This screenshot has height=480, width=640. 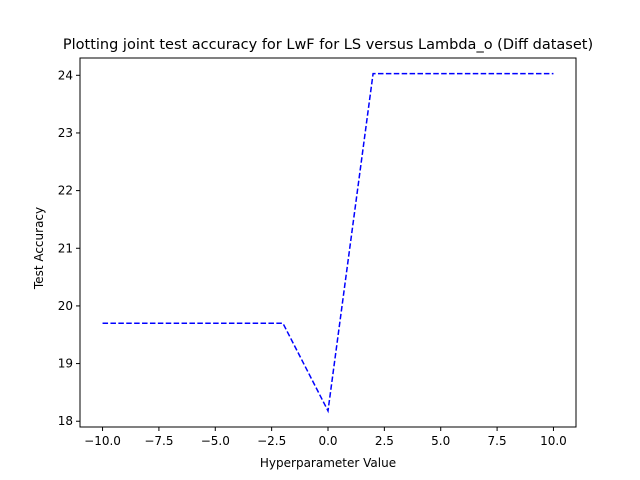 I want to click on x-tick-label: −5.0, so click(x=215, y=441).